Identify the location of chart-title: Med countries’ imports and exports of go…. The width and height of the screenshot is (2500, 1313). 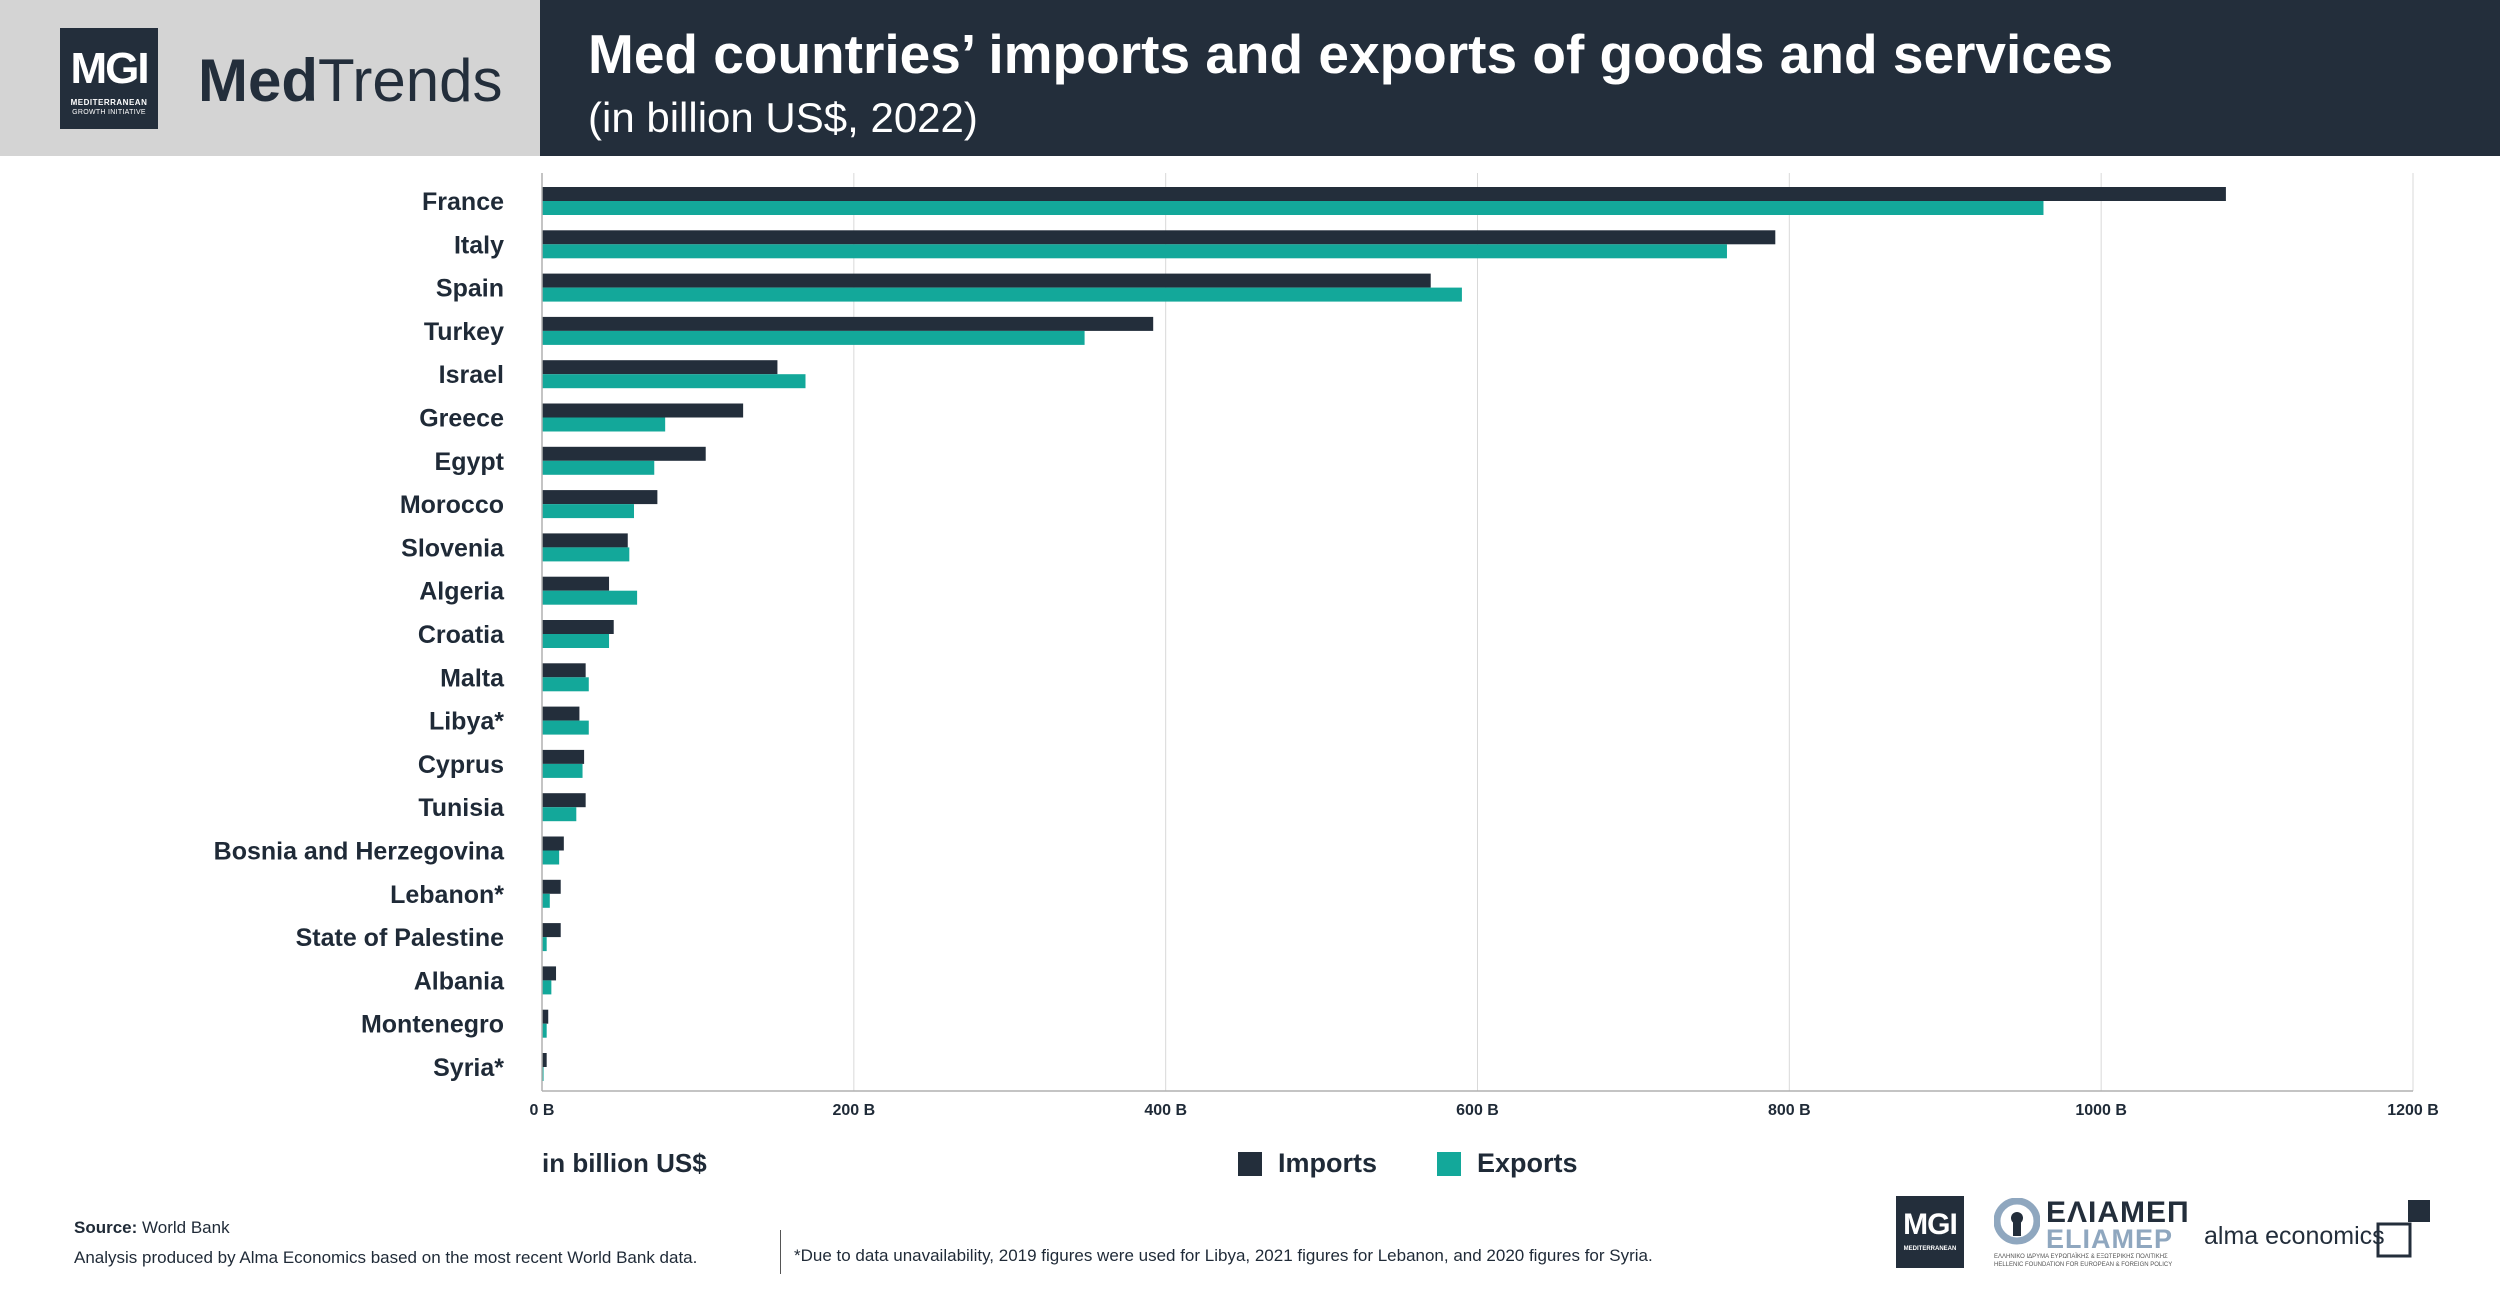
(1351, 54).